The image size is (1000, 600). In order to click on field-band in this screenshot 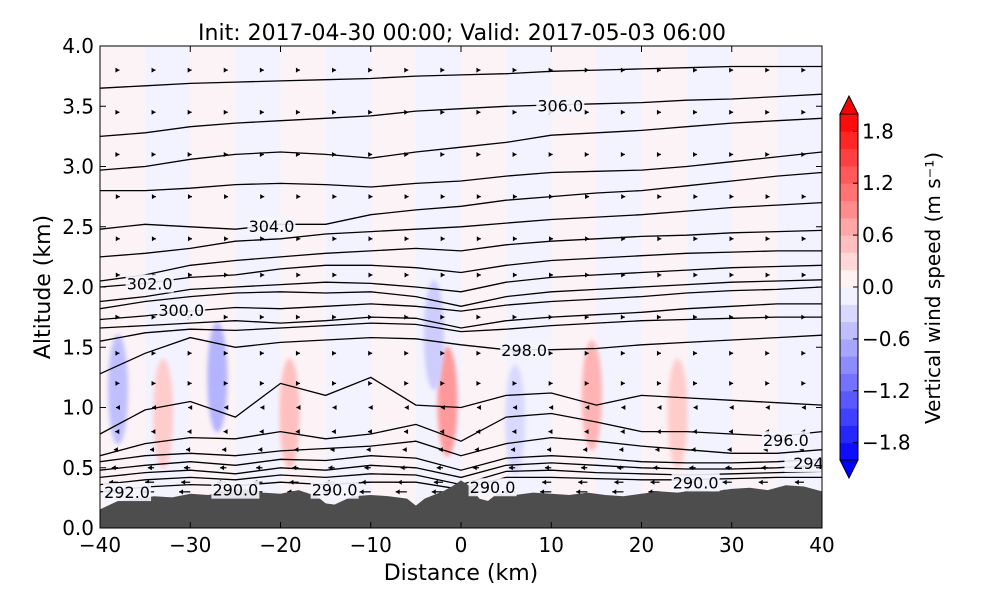, I will do `click(438, 287)`.